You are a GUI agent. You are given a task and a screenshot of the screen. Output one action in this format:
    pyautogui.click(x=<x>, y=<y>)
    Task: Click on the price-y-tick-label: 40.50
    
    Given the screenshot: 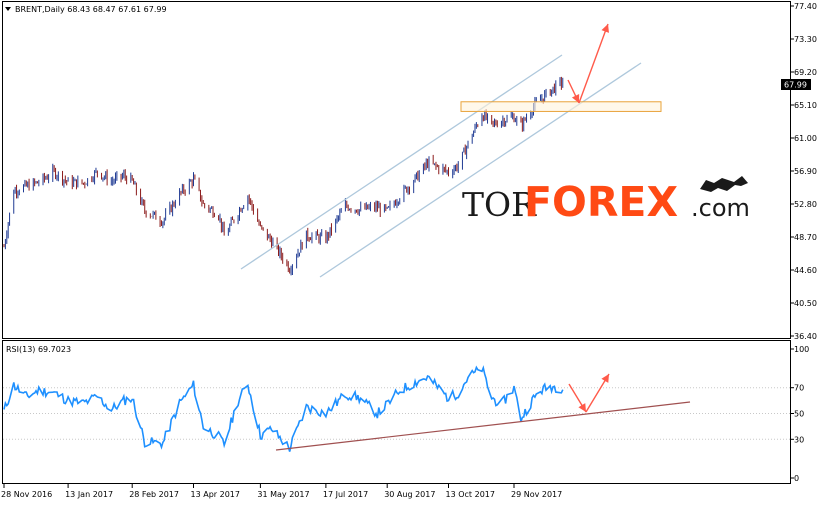 What is the action you would take?
    pyautogui.click(x=805, y=303)
    